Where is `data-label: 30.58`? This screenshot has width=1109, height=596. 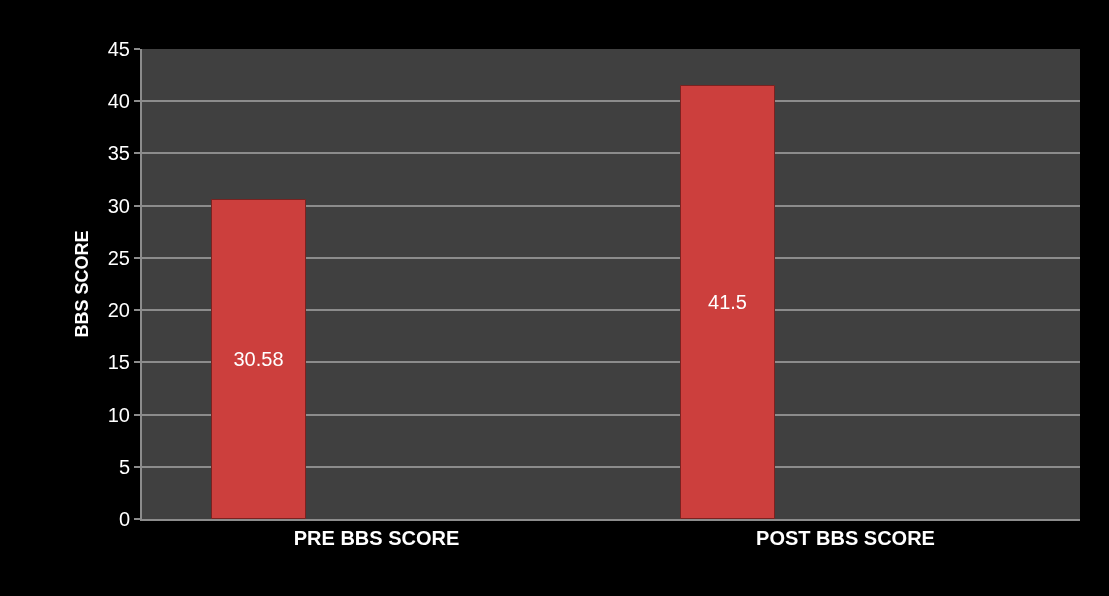
data-label: 30.58 is located at coordinates (258, 359).